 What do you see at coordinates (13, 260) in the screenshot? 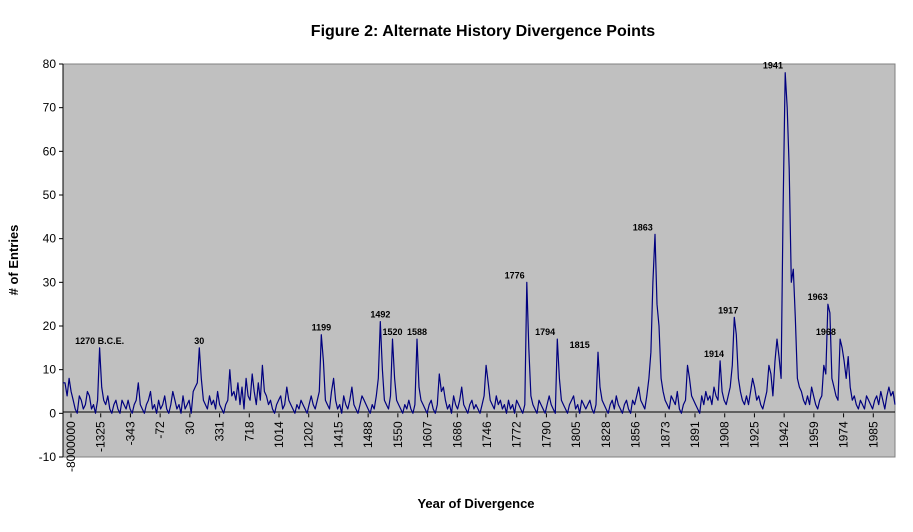
I see `y-axis-title: # of Entries` at bounding box center [13, 260].